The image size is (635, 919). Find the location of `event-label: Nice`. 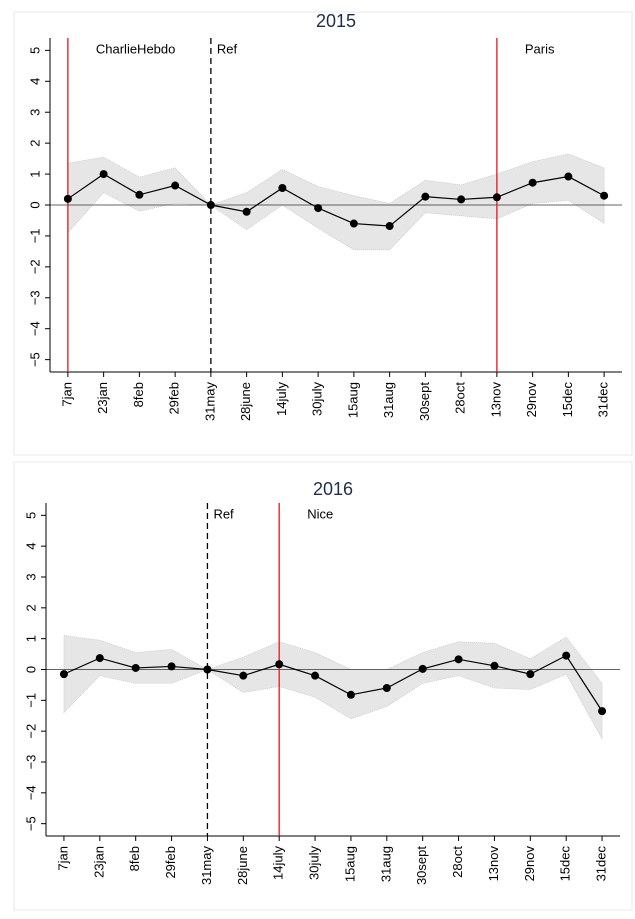

event-label: Nice is located at coordinates (320, 513).